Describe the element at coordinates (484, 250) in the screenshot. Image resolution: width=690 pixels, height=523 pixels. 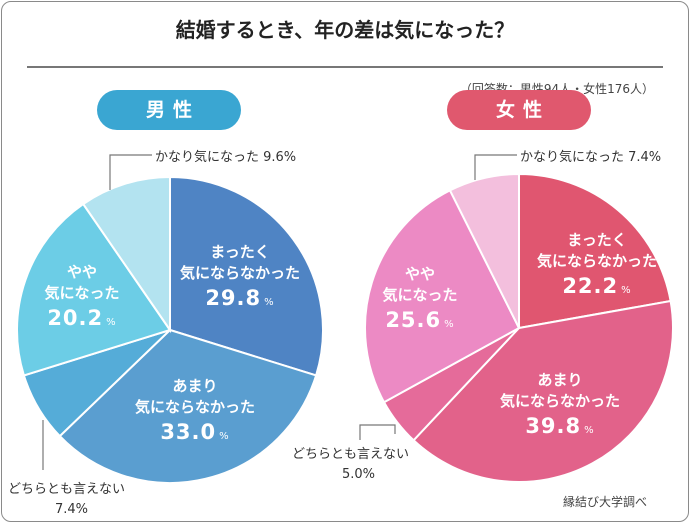
I see `female-slice-kanari` at that location.